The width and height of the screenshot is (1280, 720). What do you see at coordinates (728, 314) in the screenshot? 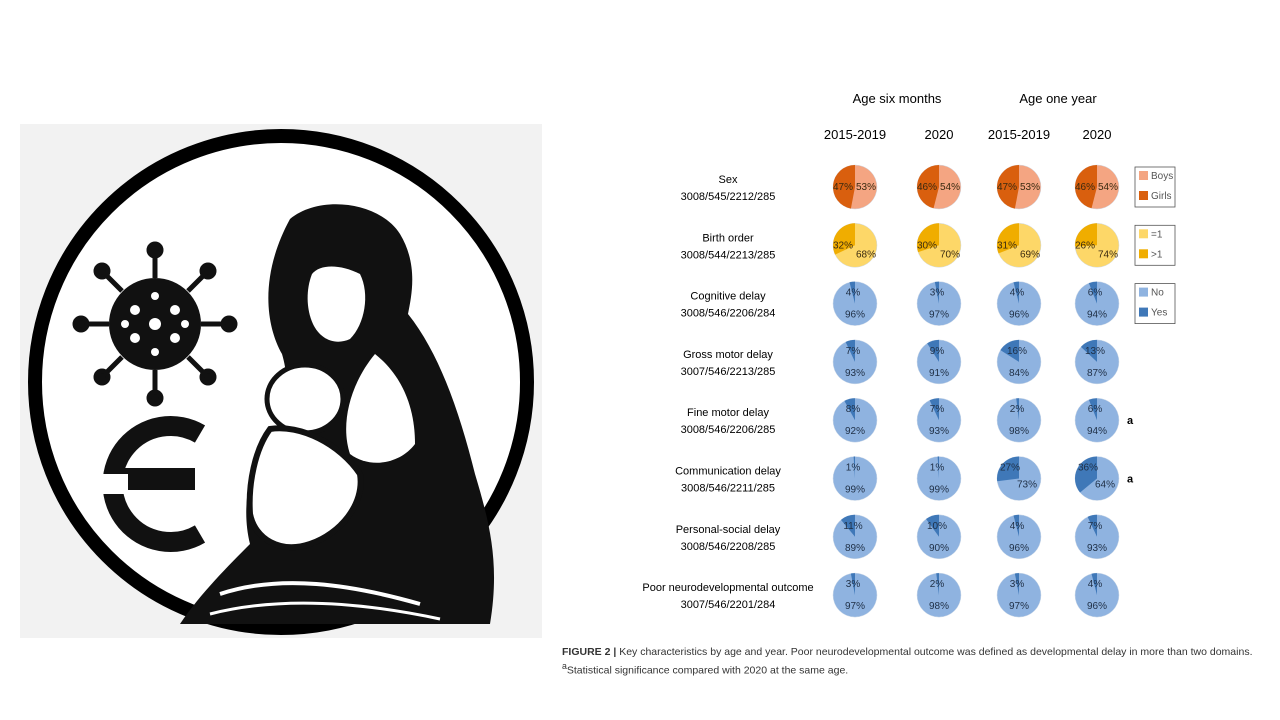
I see `row-sample-sizes: 3008/546/2206/284` at bounding box center [728, 314].